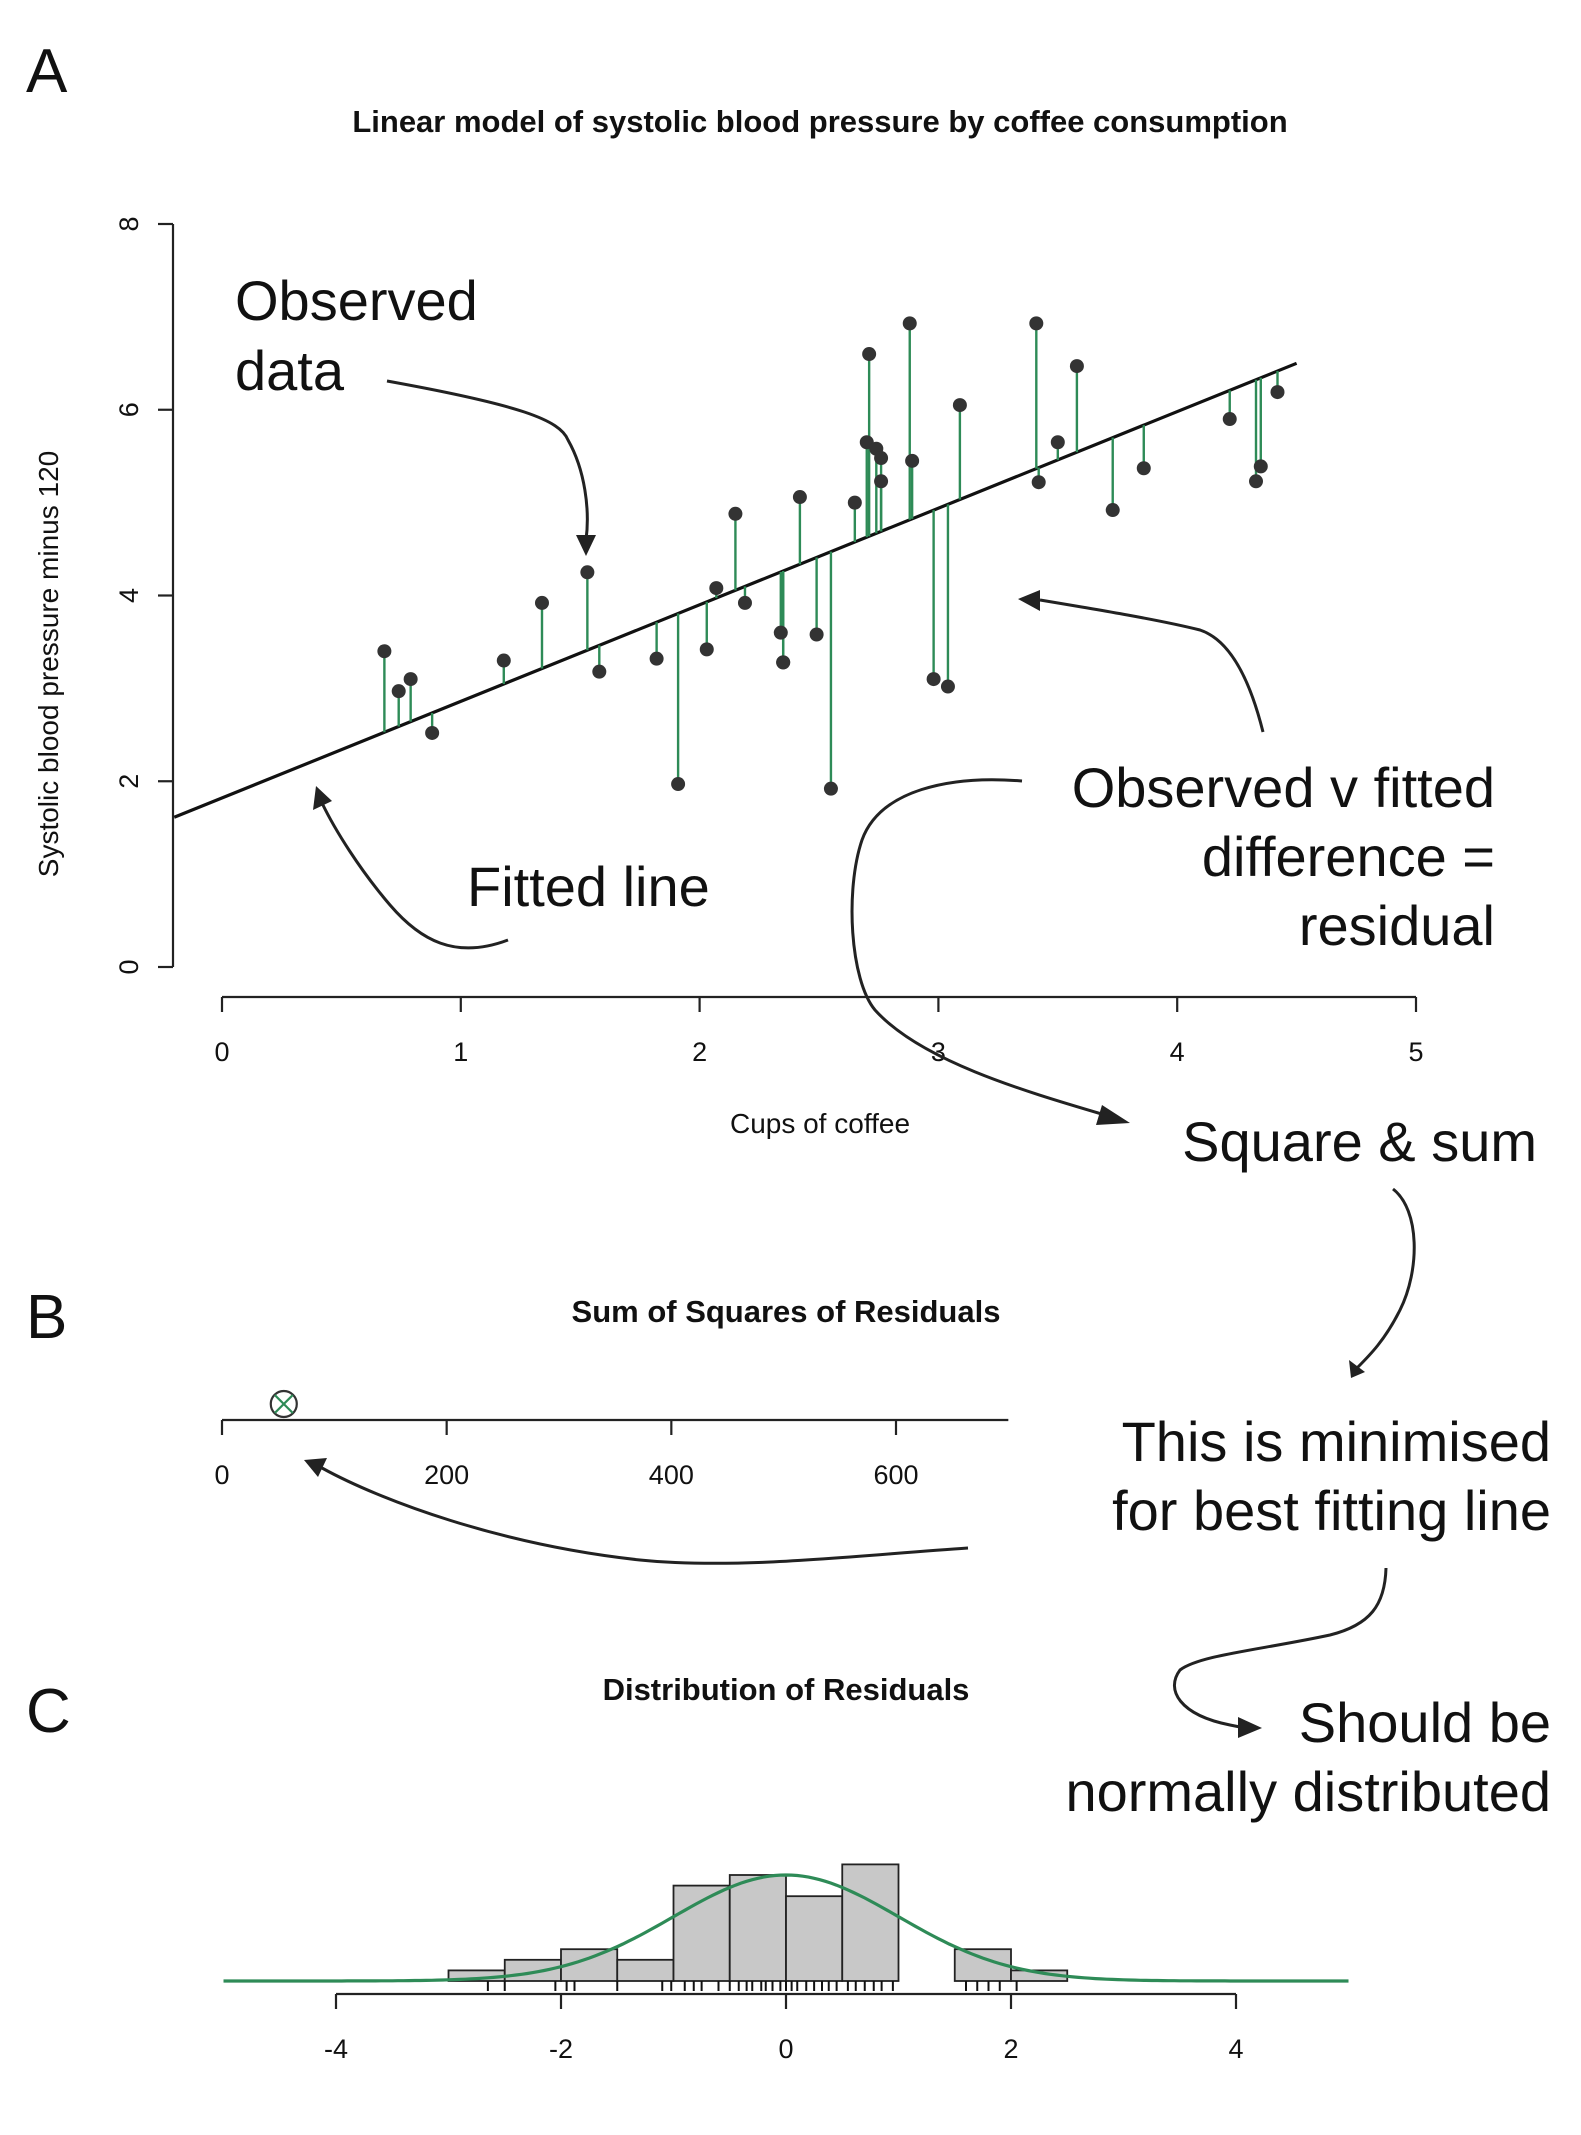  I want to click on chart-c-x-tick-label: -2, so click(561, 2049).